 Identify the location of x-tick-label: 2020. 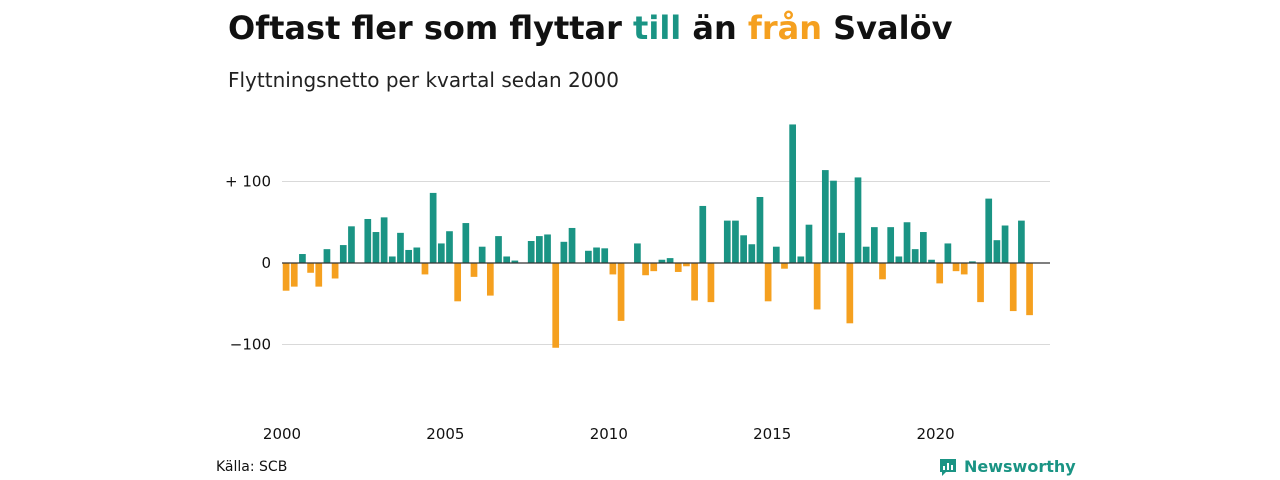
(936, 434).